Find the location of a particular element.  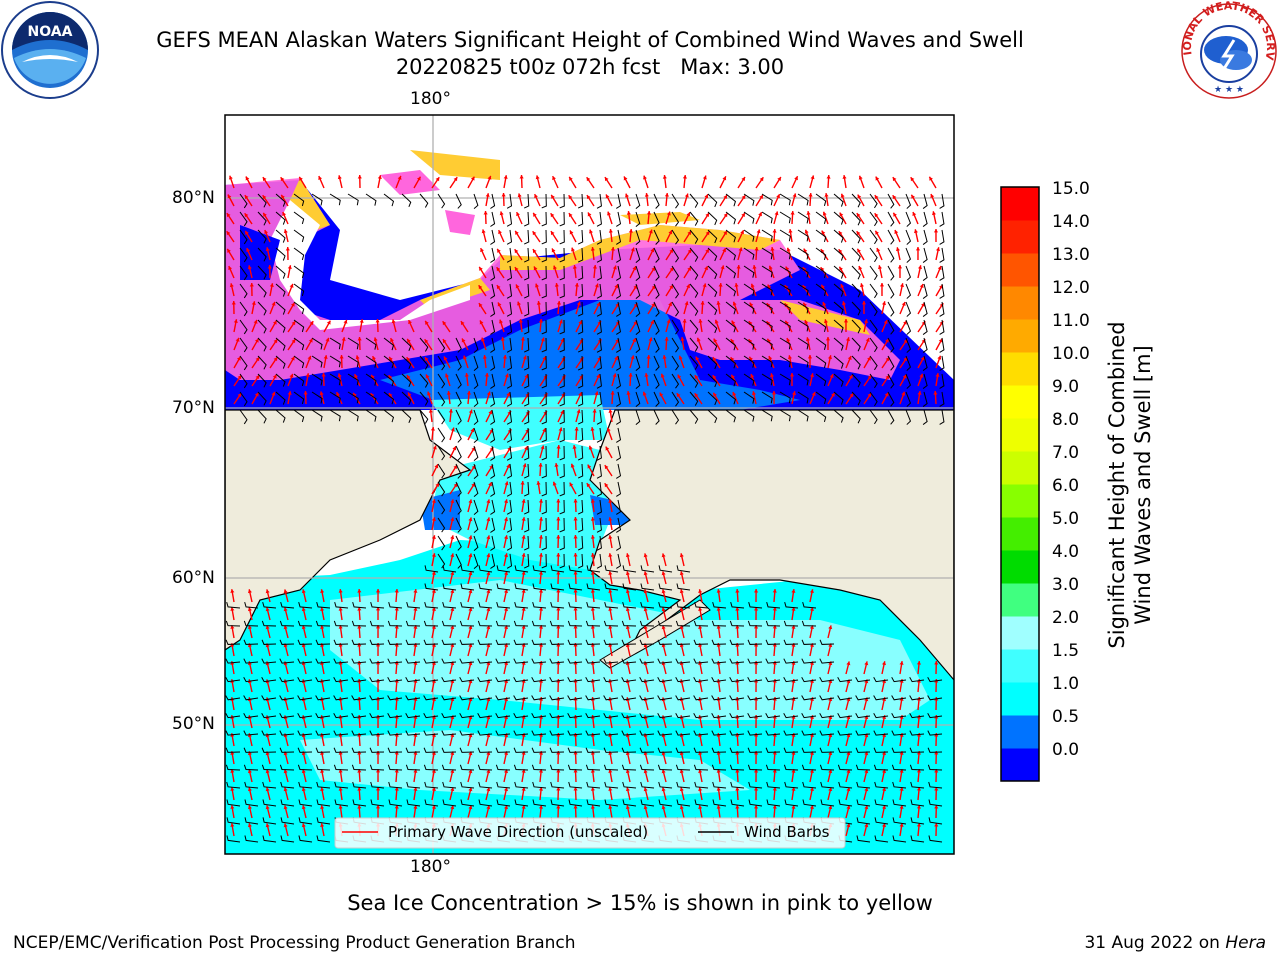

lat-label-80n: 80°N is located at coordinates (193, 198).